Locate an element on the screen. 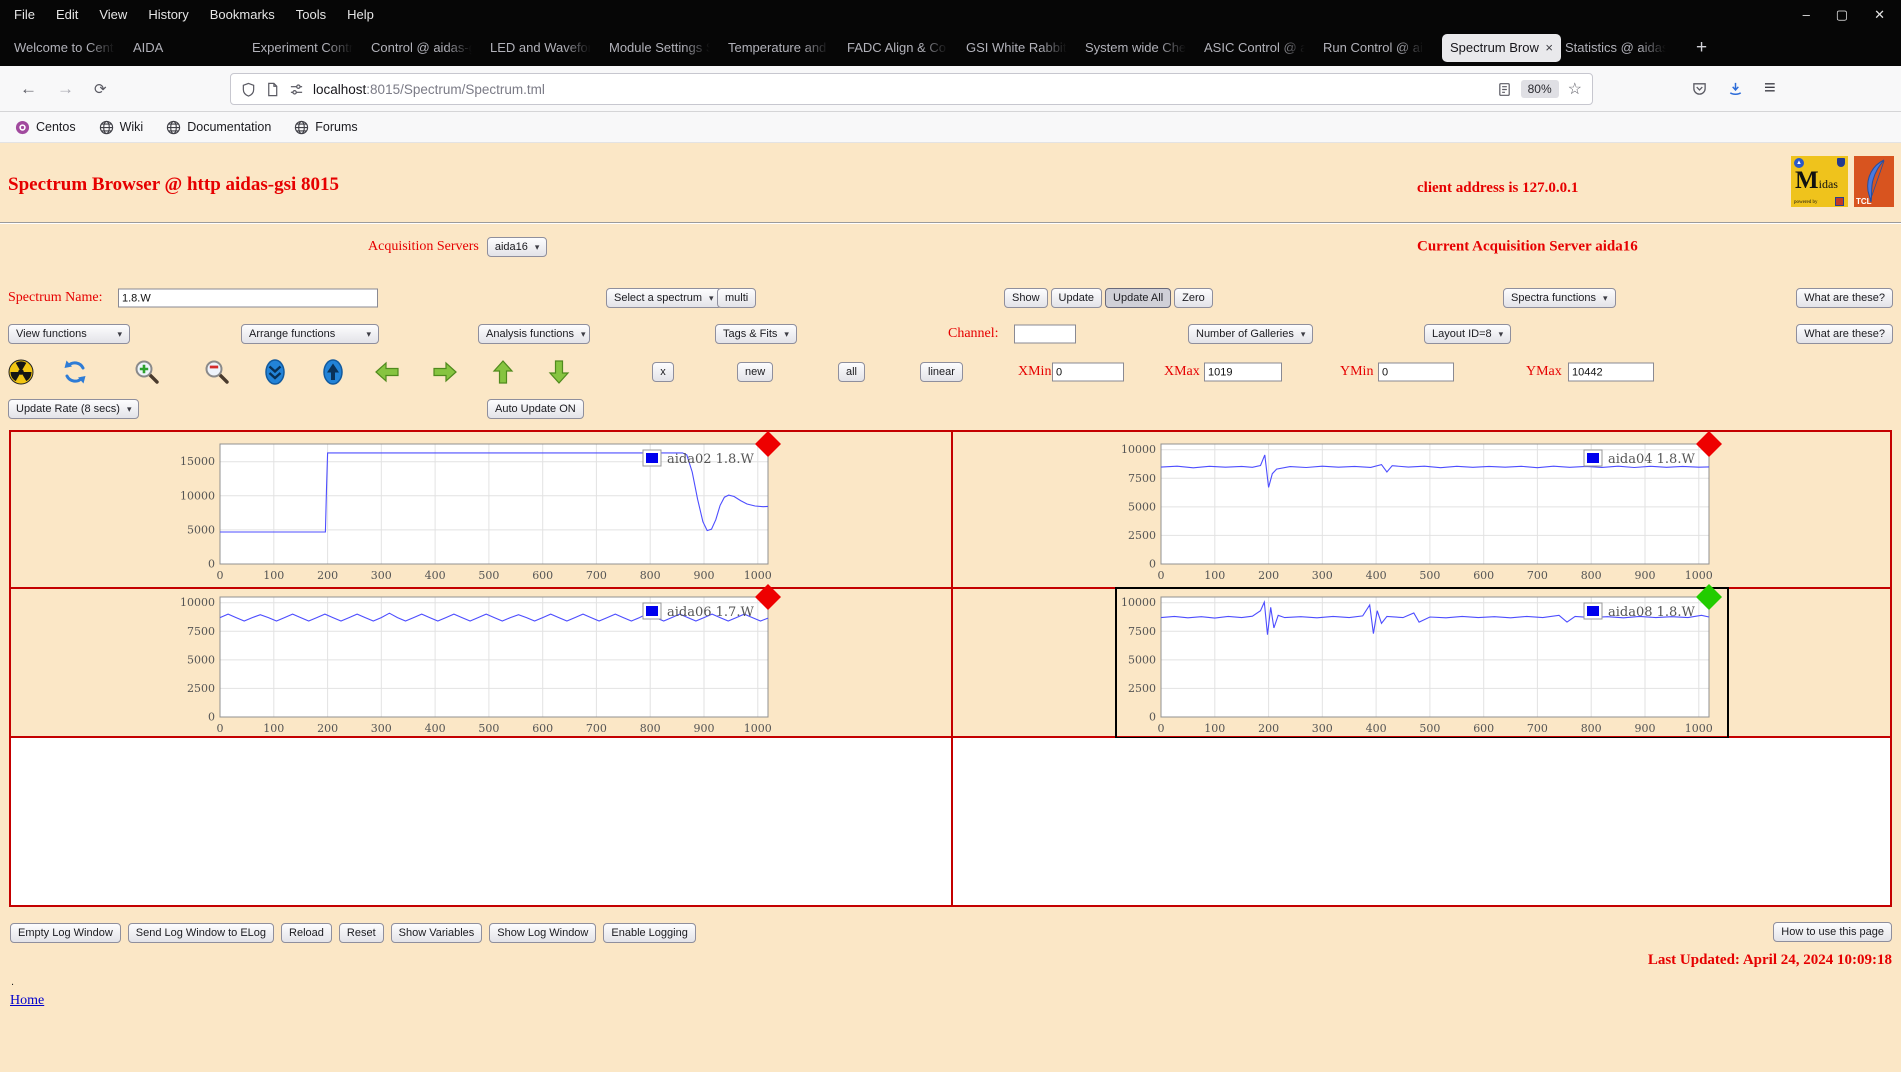 Image resolution: width=1901 pixels, height=1072 pixels. linear-button: linear is located at coordinates (941, 372).